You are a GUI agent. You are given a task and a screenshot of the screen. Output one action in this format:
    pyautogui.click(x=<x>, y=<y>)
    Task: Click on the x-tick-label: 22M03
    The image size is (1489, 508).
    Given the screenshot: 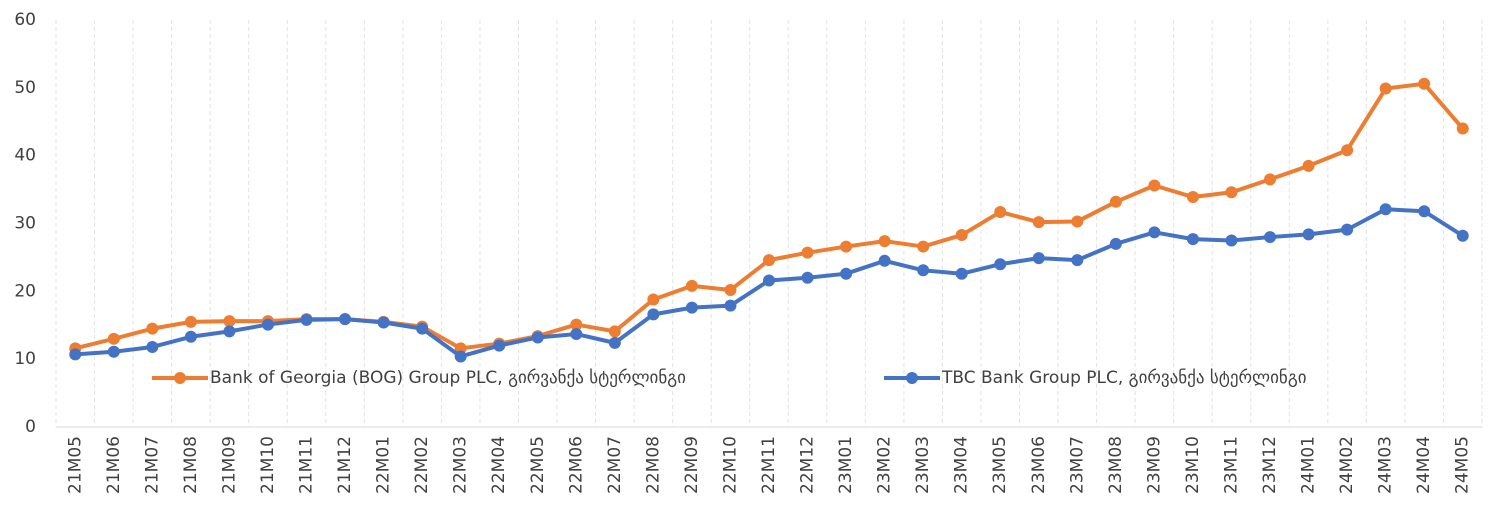 What is the action you would take?
    pyautogui.click(x=461, y=465)
    